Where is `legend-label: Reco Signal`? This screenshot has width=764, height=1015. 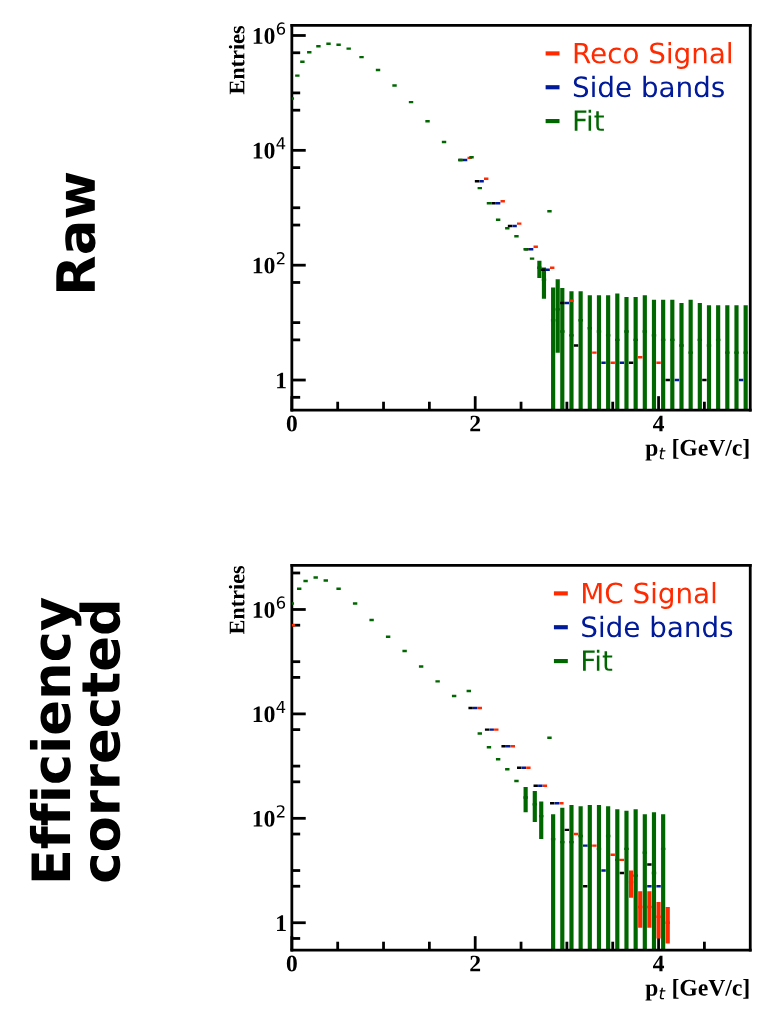 legend-label: Reco Signal is located at coordinates (652, 55).